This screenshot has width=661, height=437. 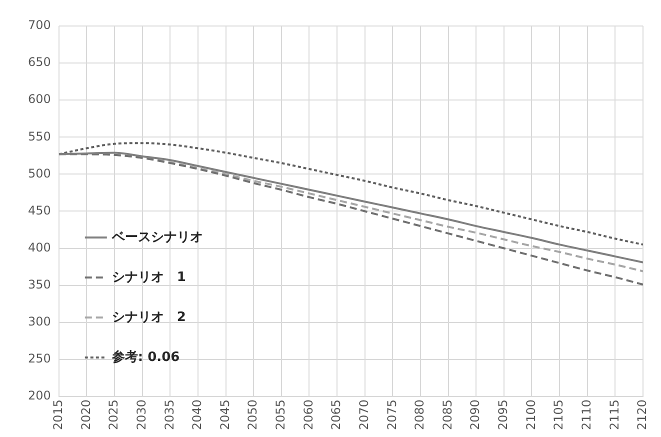 I want to click on legend-label: ベースシナリオ, so click(x=156, y=237).